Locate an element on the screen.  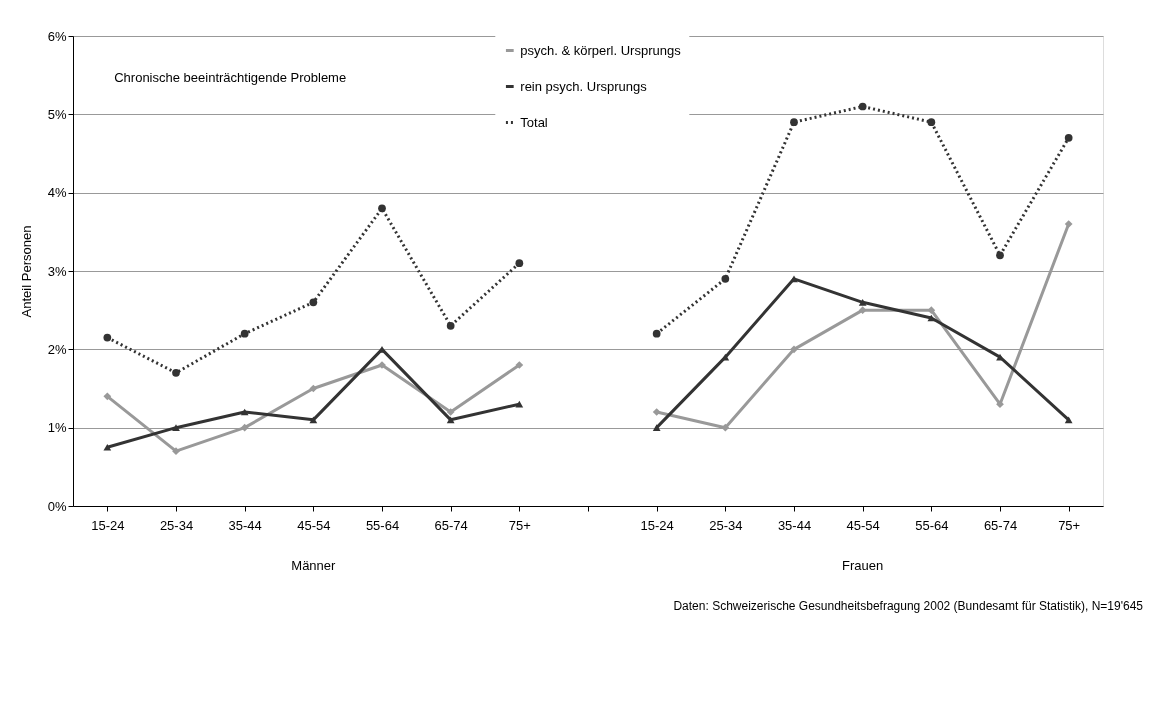
y-tick-label: 1% is located at coordinates (57, 428).